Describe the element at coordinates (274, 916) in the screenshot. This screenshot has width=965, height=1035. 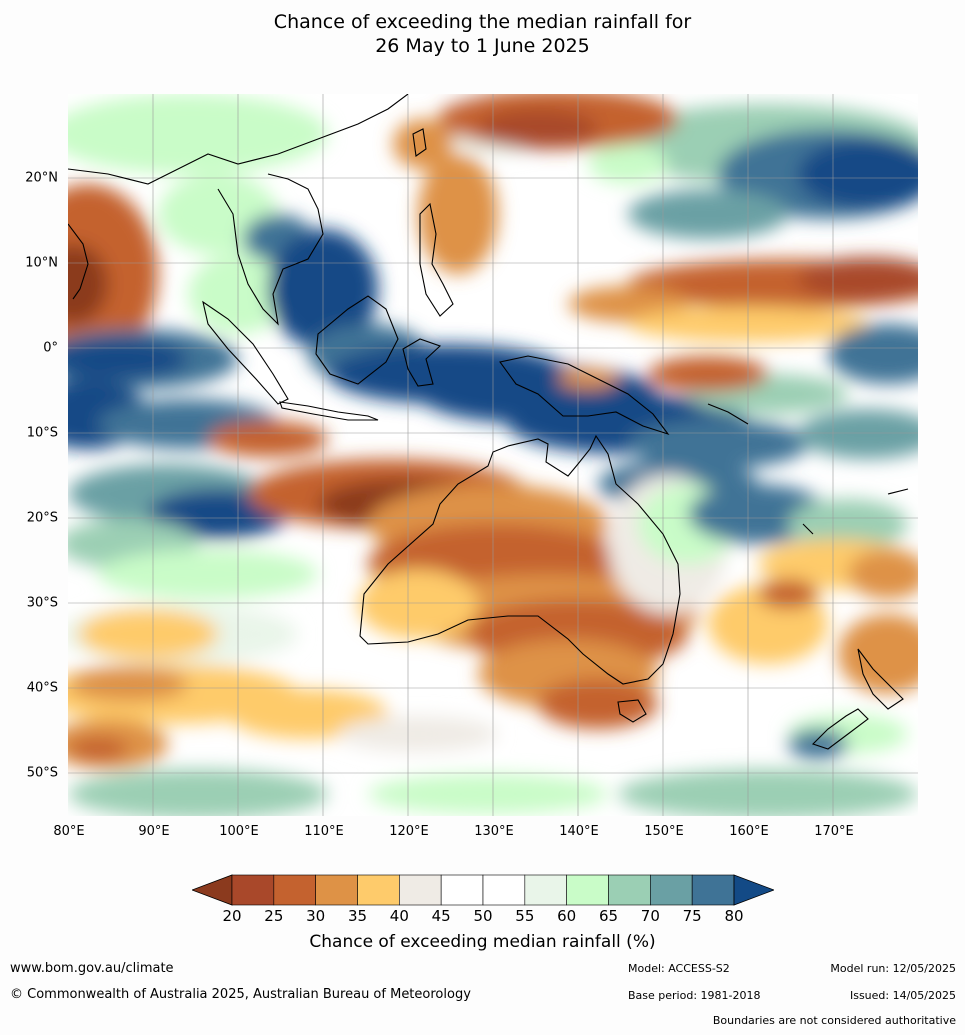
I see `colorbar-tick-label: 25` at that location.